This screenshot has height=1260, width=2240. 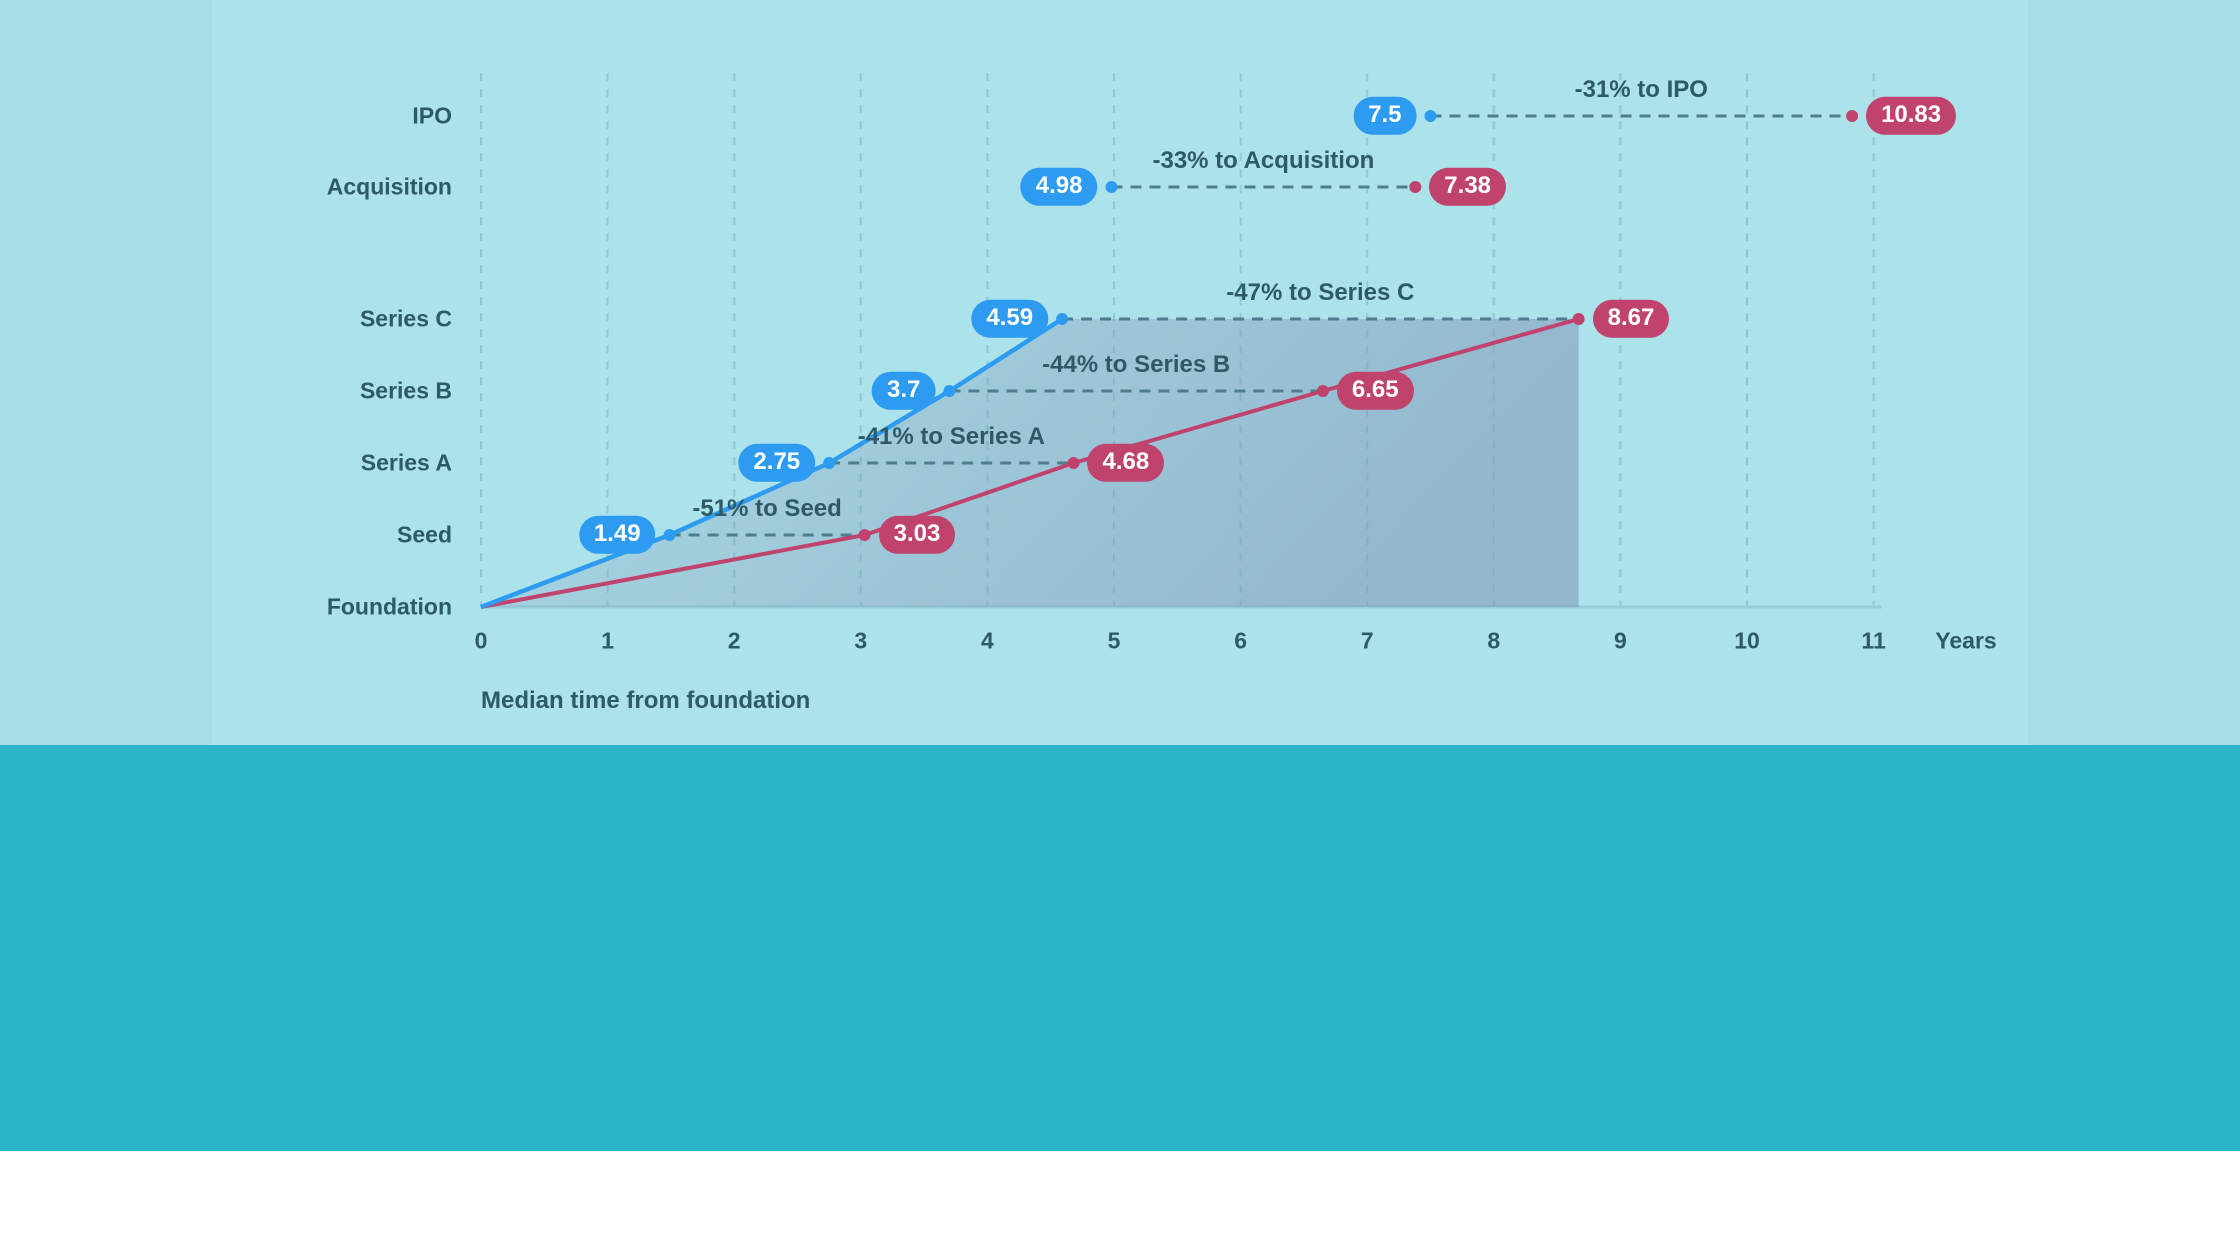 What do you see at coordinates (405, 390) in the screenshot?
I see `row-label-series-b: Series B` at bounding box center [405, 390].